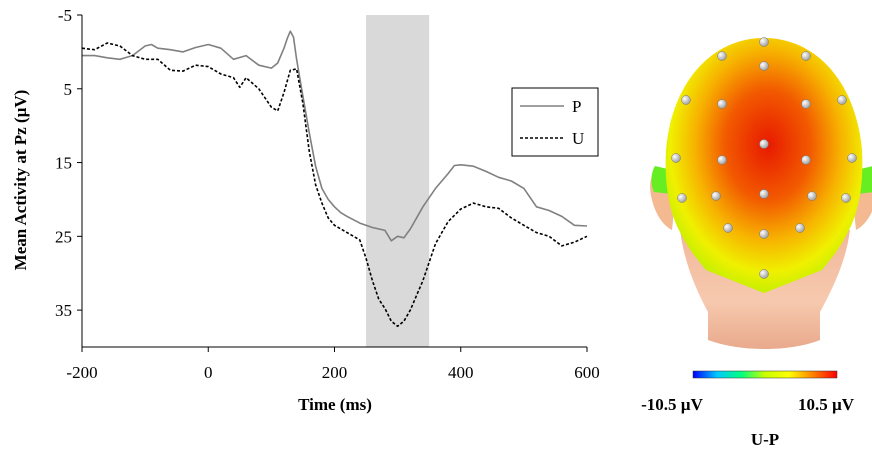  What do you see at coordinates (764, 158) in the screenshot?
I see `electrode-group` at bounding box center [764, 158].